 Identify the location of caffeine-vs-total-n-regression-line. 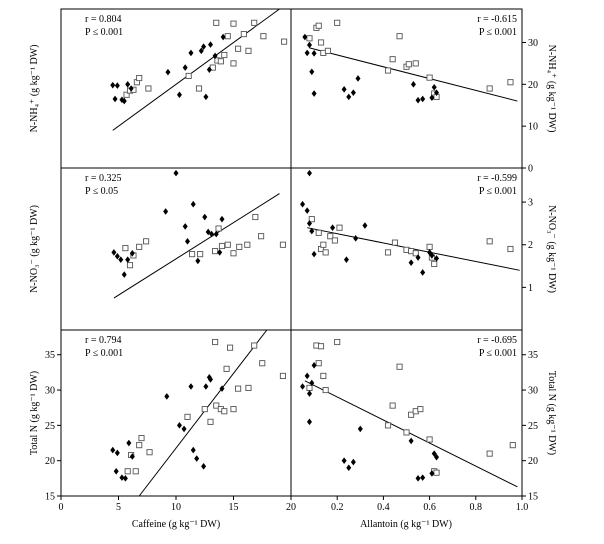
(203, 413).